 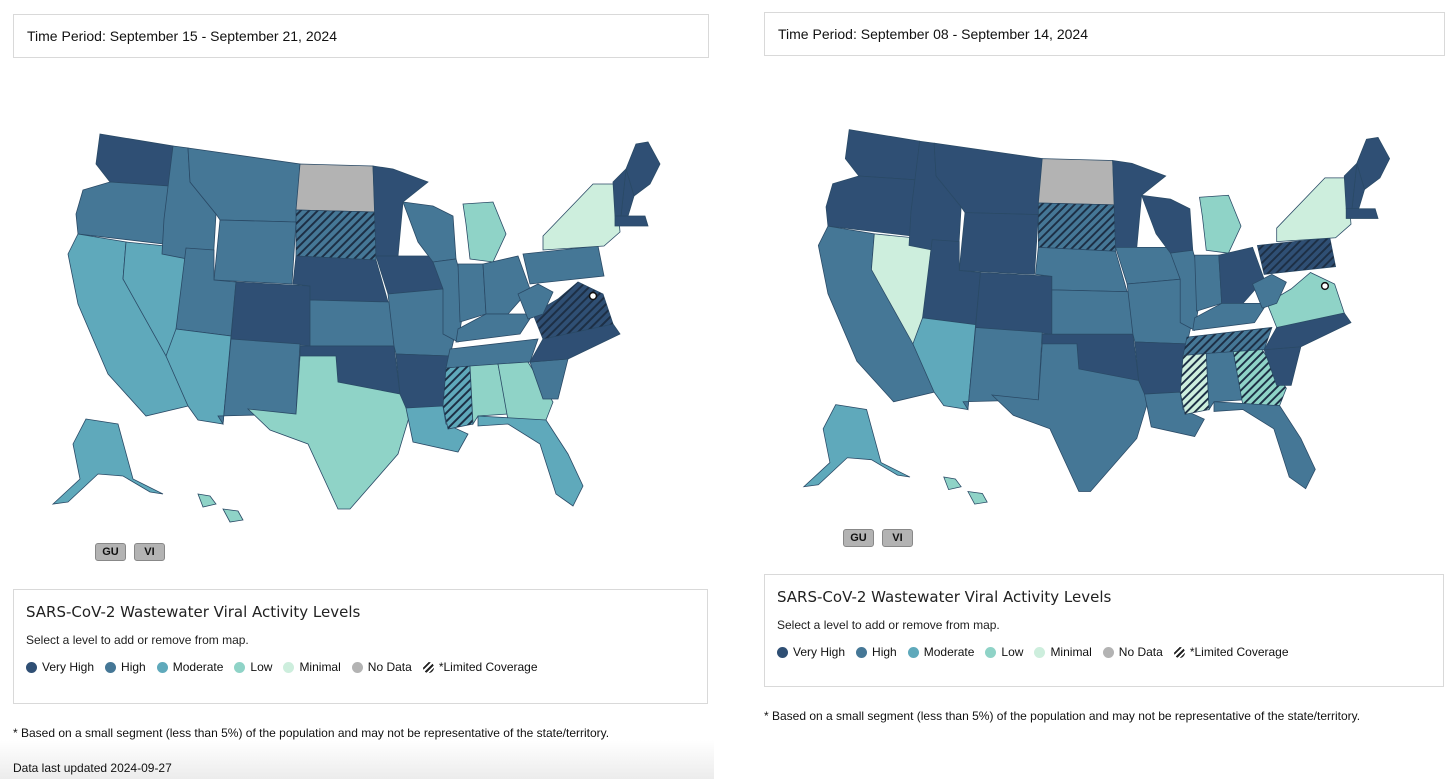 What do you see at coordinates (428, 667) in the screenshot?
I see `hatch-swatch` at bounding box center [428, 667].